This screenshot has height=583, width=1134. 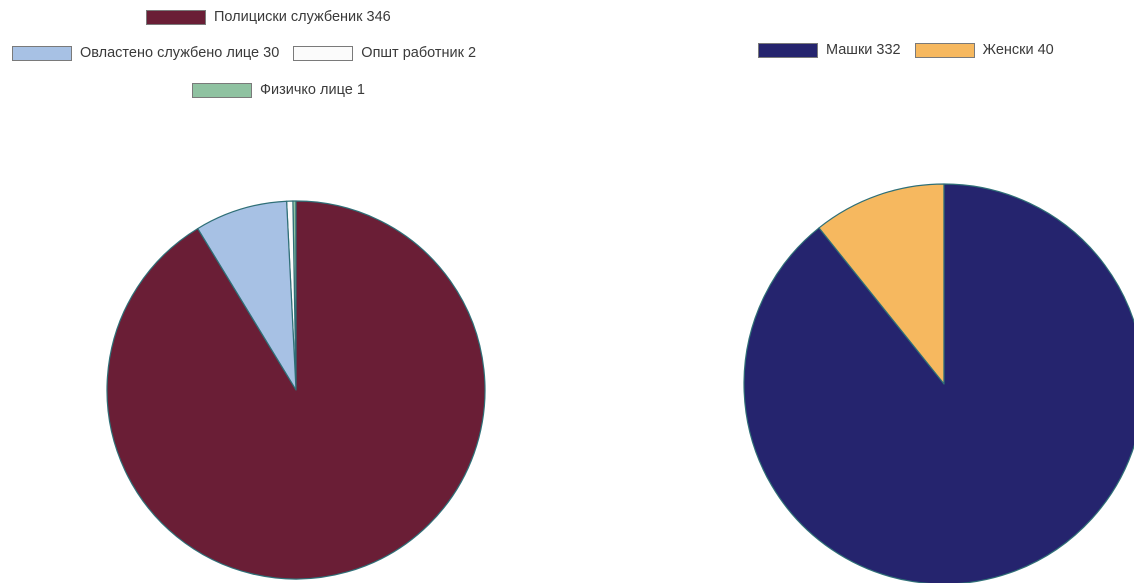 I want to click on legend-item-general-worker: Општ работник 2, so click(x=384, y=53).